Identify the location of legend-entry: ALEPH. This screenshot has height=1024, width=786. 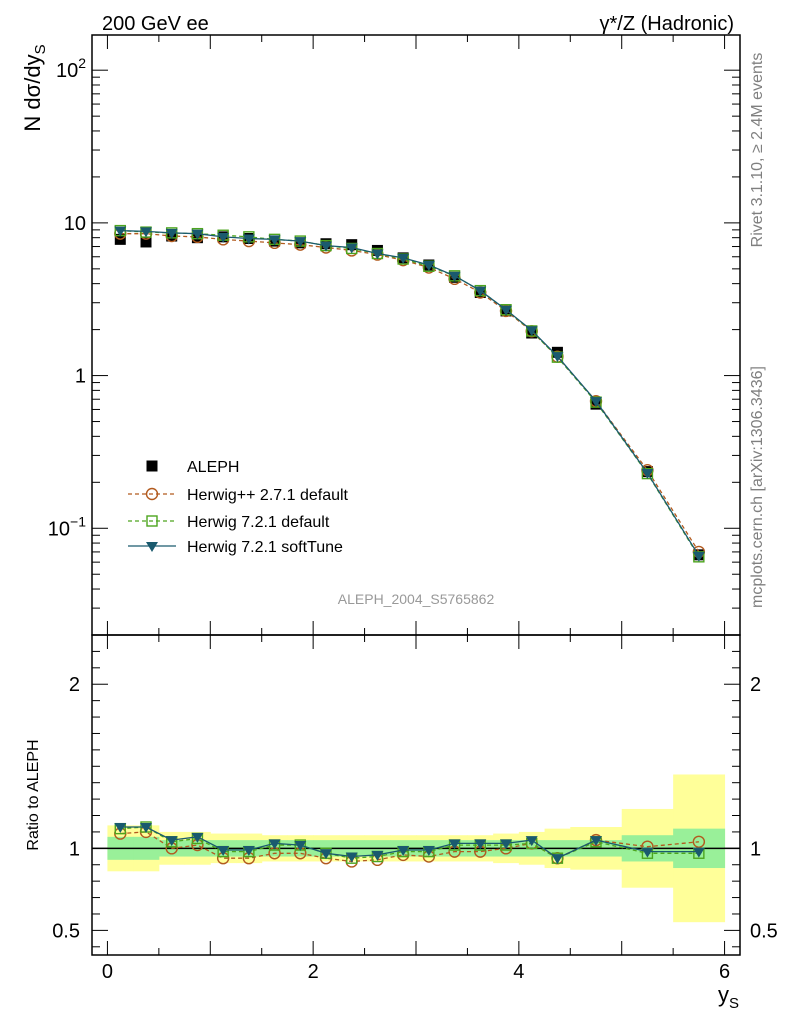
(192, 467).